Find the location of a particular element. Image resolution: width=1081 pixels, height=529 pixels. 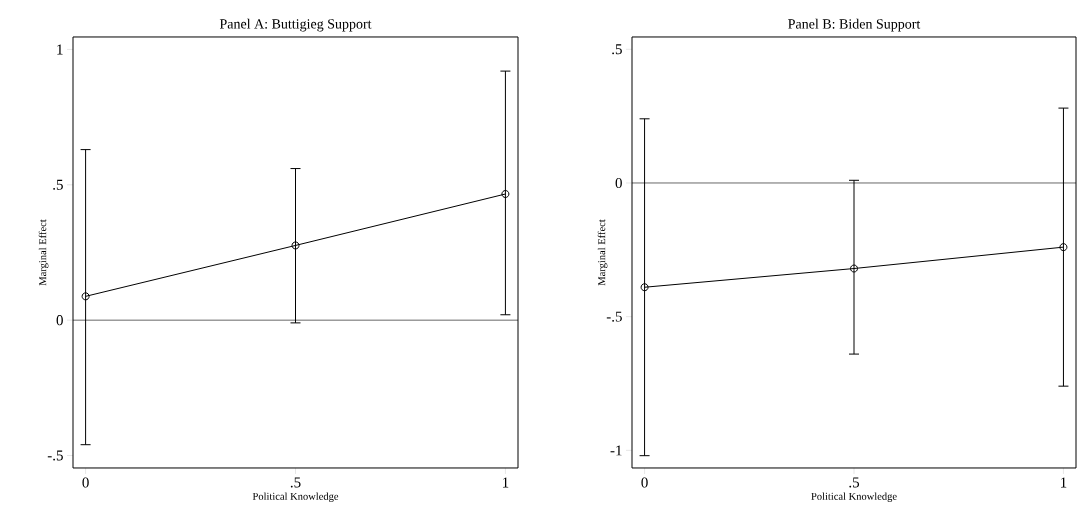

y-tick-label: -1 is located at coordinates (616, 450).